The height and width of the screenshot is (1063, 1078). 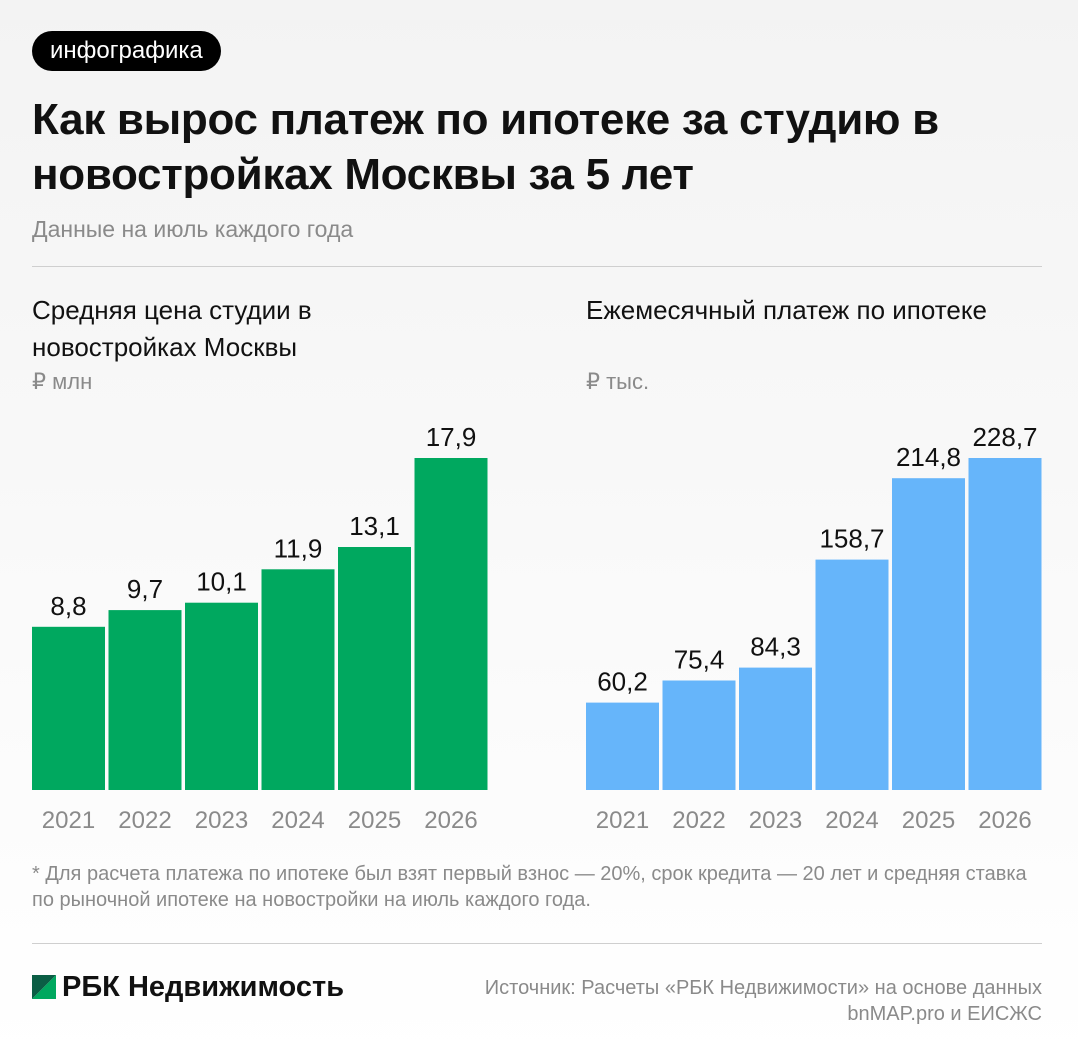 I want to click on data-label-2022: 75,4, so click(x=699, y=660).